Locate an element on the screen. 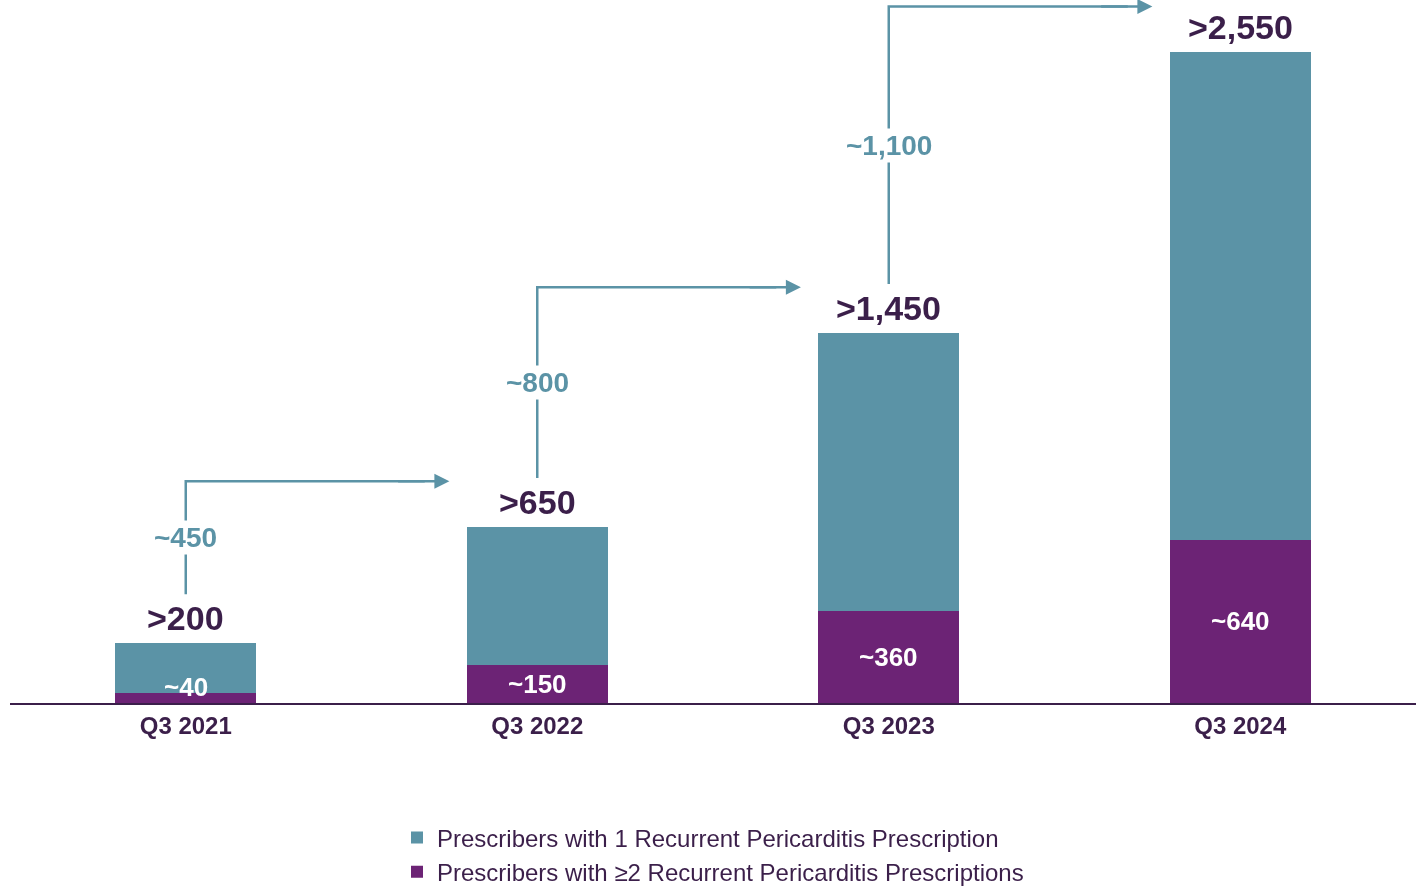 The width and height of the screenshot is (1416, 895). data-label: ~150 is located at coordinates (537, 684).